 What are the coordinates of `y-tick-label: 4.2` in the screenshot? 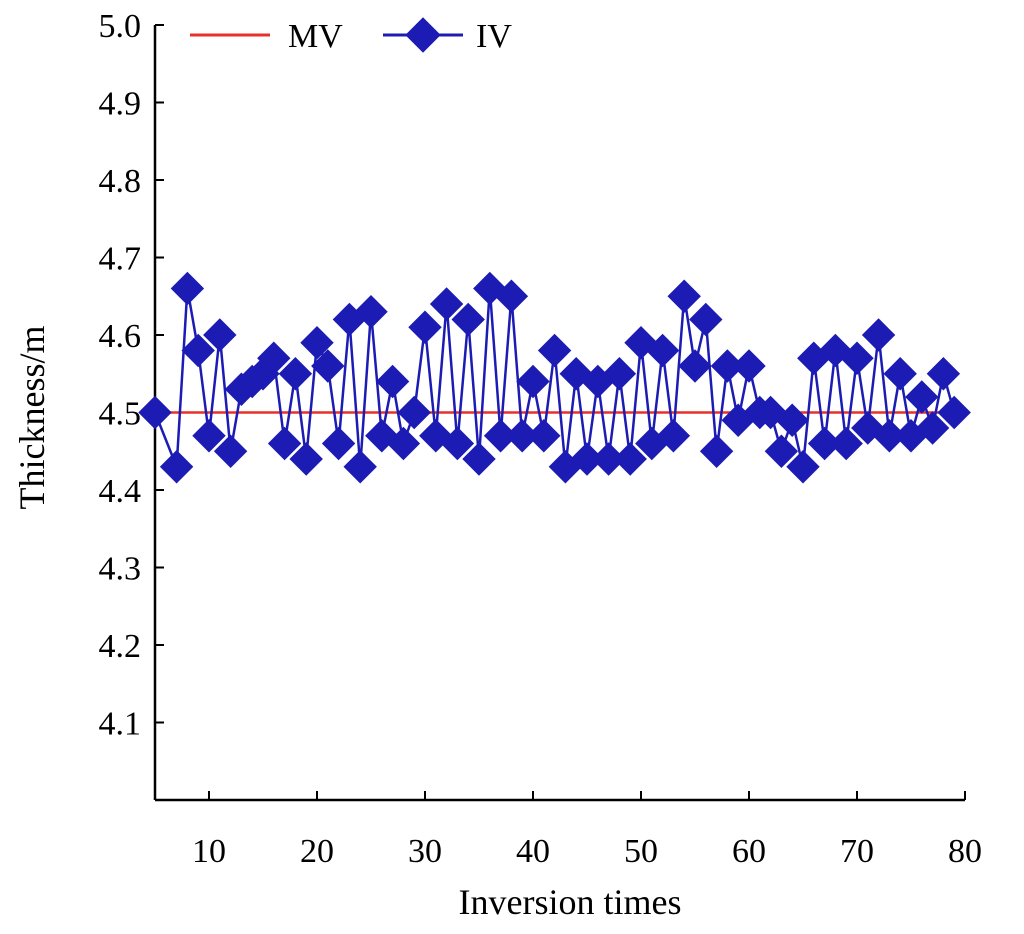 It's located at (120, 646).